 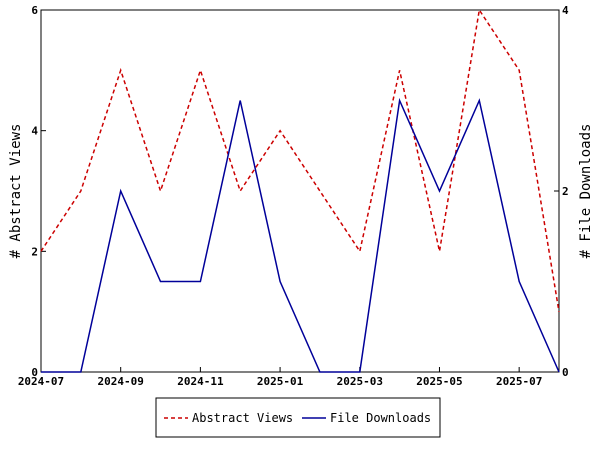 I want to click on x-tick-label-2025-07: 2025-07, so click(x=519, y=381).